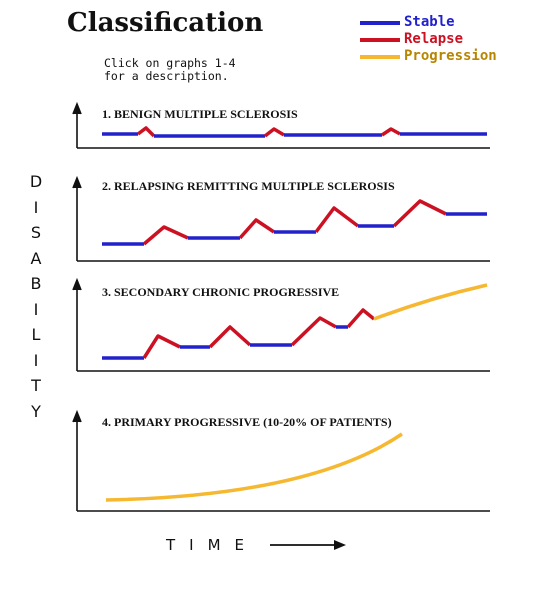 The height and width of the screenshot is (595, 550). What do you see at coordinates (36, 385) in the screenshot?
I see `y-axis-letter: T` at bounding box center [36, 385].